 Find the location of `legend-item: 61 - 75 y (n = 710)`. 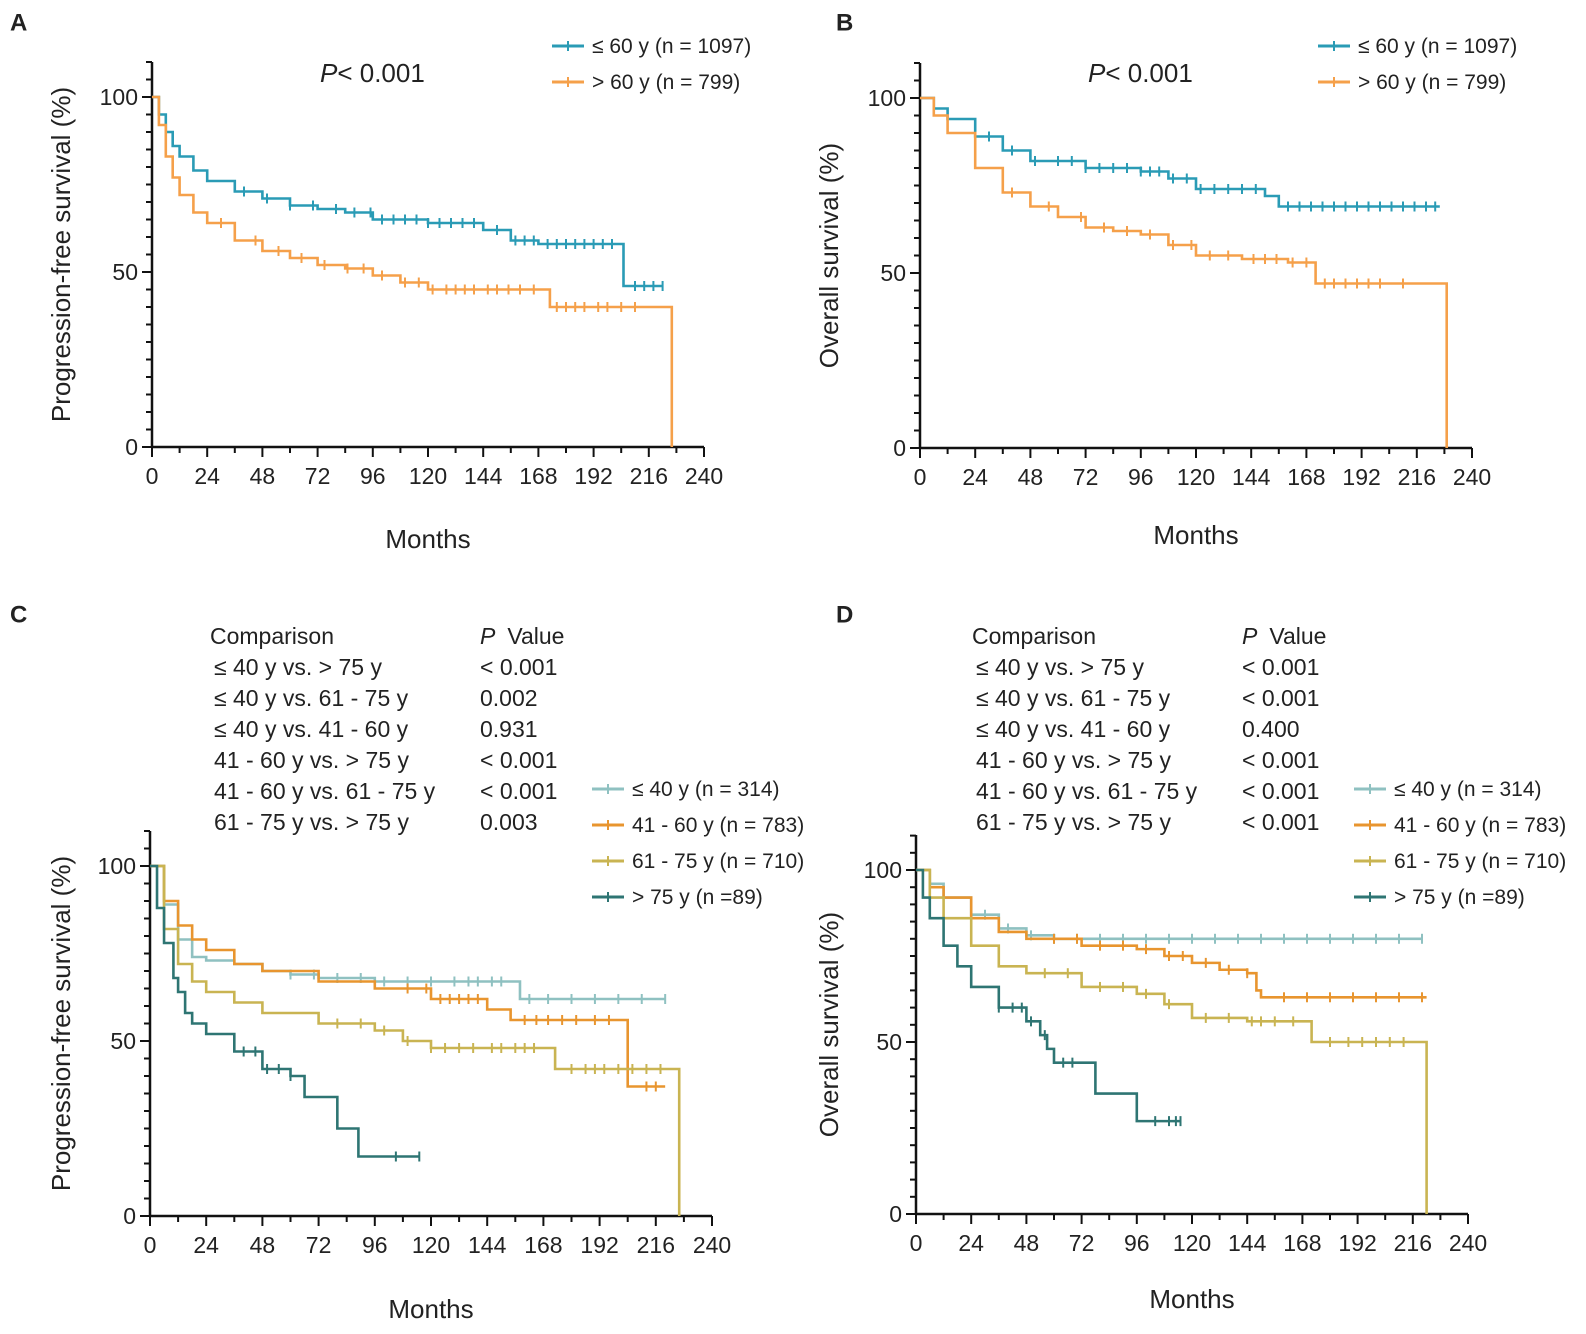

legend-item: 61 - 75 y (n = 710) is located at coordinates (1460, 861).